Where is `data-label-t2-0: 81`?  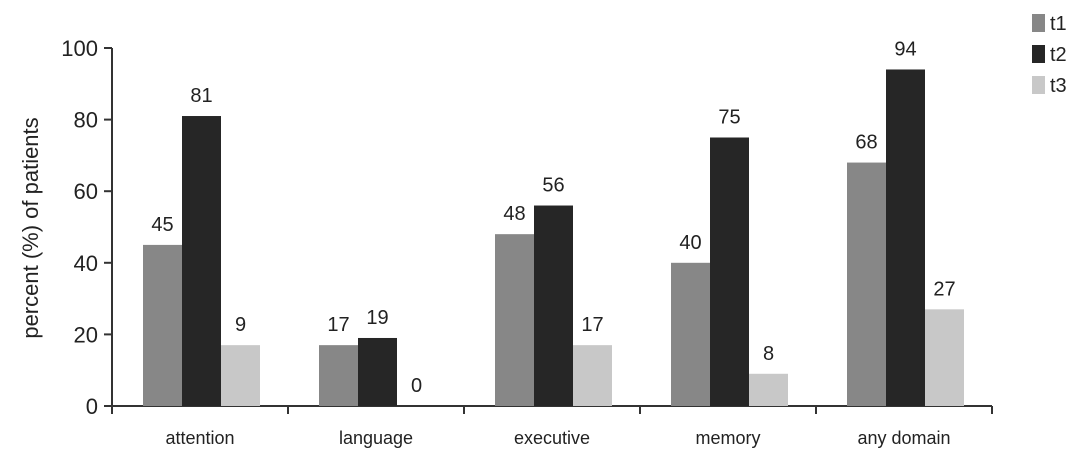 data-label-t2-0: 81 is located at coordinates (201, 96).